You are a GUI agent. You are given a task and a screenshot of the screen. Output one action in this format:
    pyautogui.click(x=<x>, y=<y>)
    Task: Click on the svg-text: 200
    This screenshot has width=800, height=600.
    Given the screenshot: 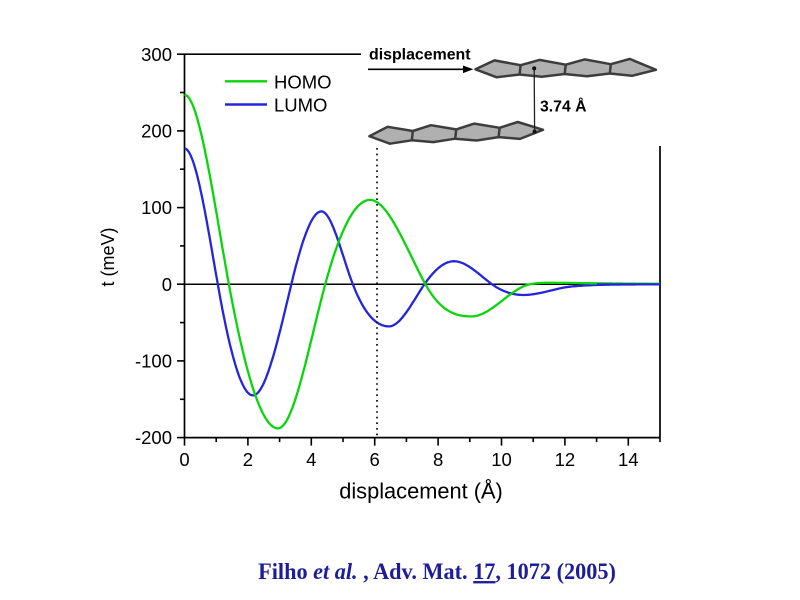 What is the action you would take?
    pyautogui.click(x=156, y=131)
    